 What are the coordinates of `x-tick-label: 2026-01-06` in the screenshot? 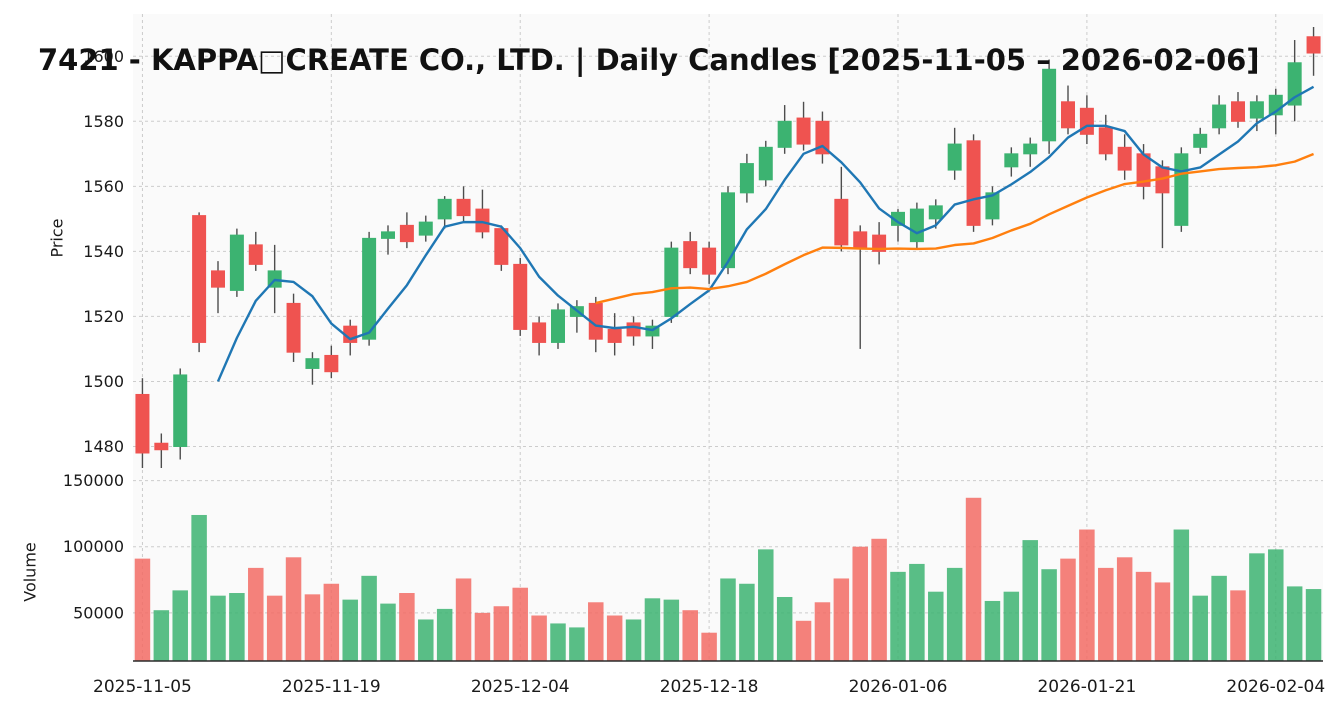 It's located at (898, 687).